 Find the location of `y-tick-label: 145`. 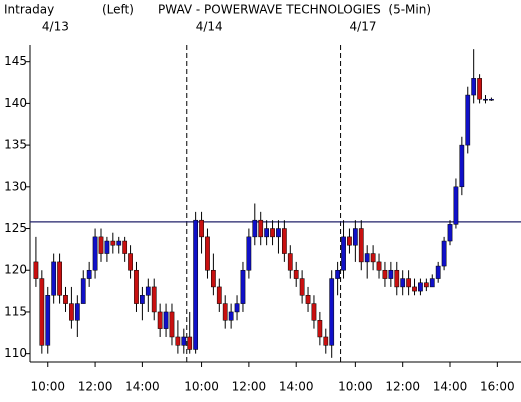

y-tick-label: 145 is located at coordinates (15, 61).